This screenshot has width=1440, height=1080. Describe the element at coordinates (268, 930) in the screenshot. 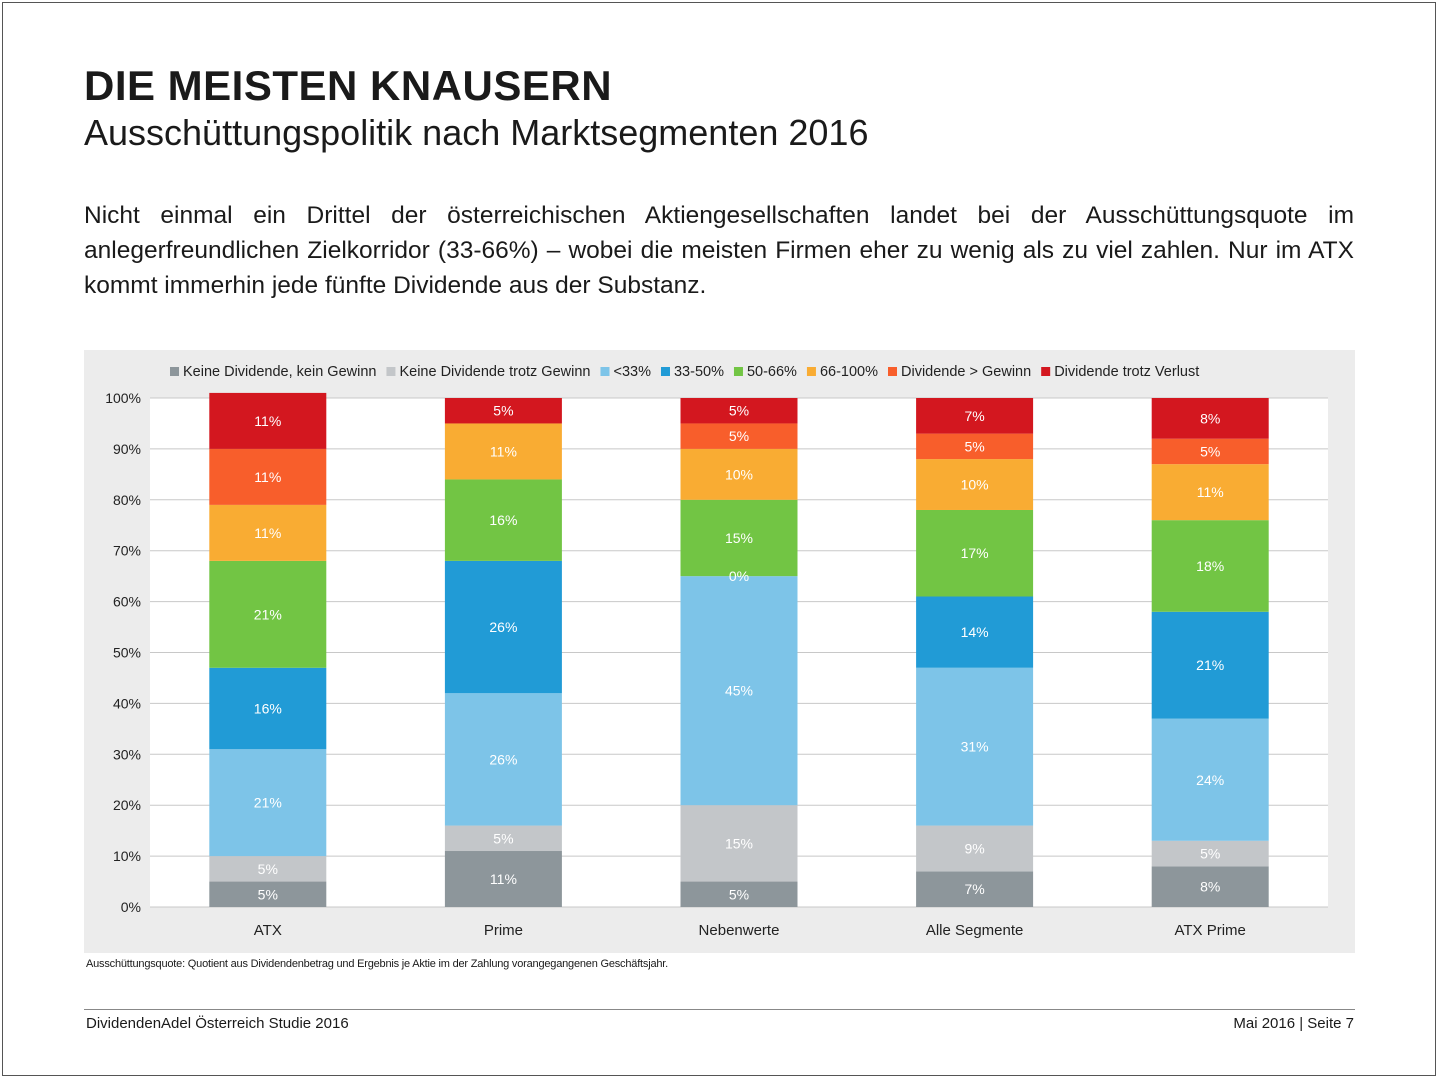

I see `x-tick-label: ATX` at that location.